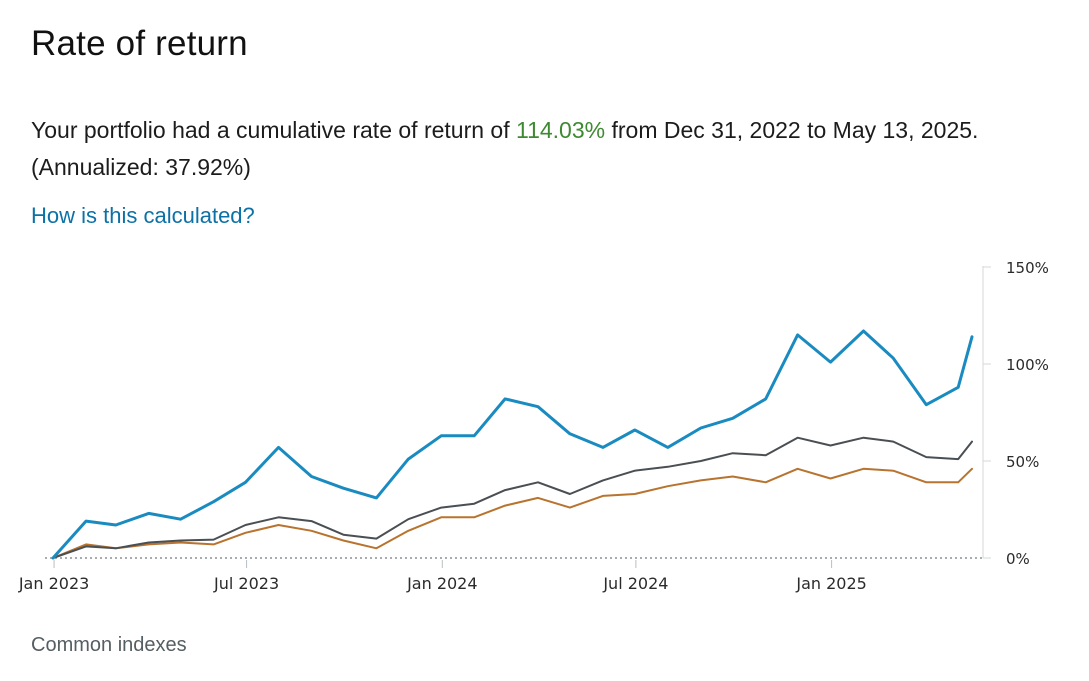  I want to click on x-tick-label: Jul 2023, so click(246, 583).